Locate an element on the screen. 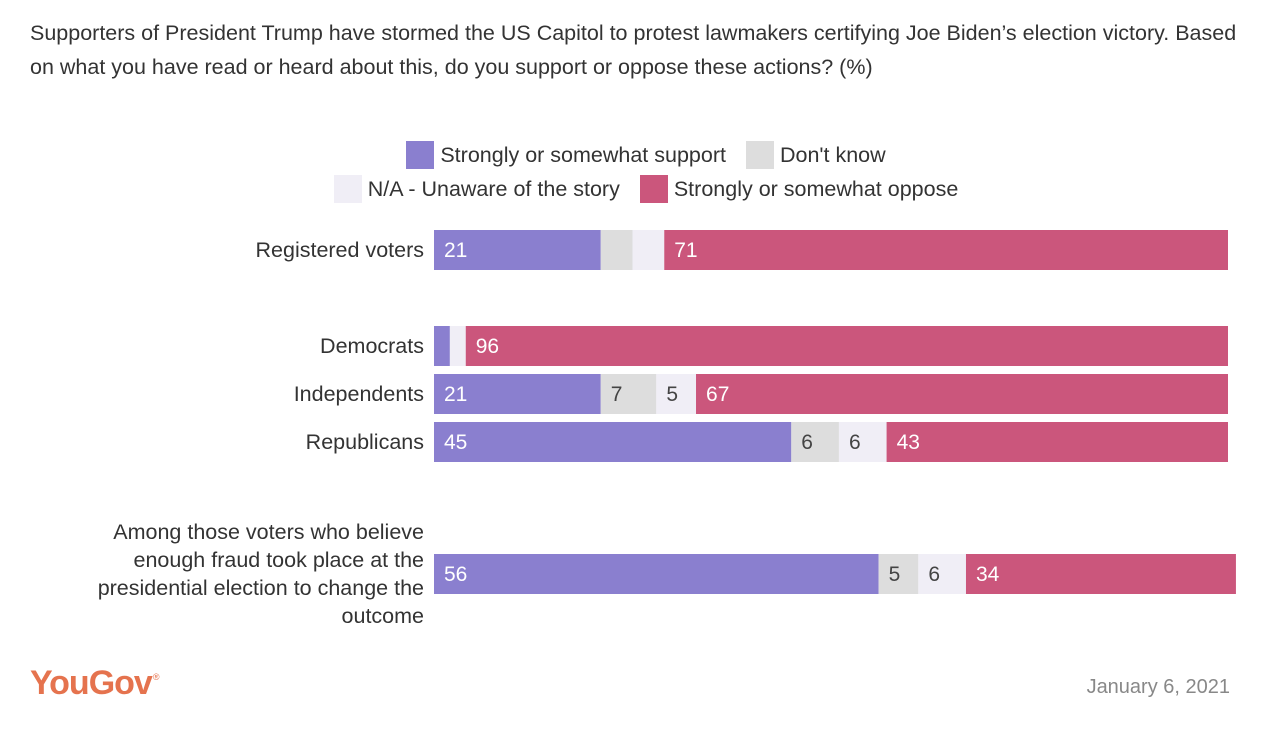 The height and width of the screenshot is (754, 1262). bar-row-registered-voters: Registered voters 21 71 is located at coordinates (742, 250).